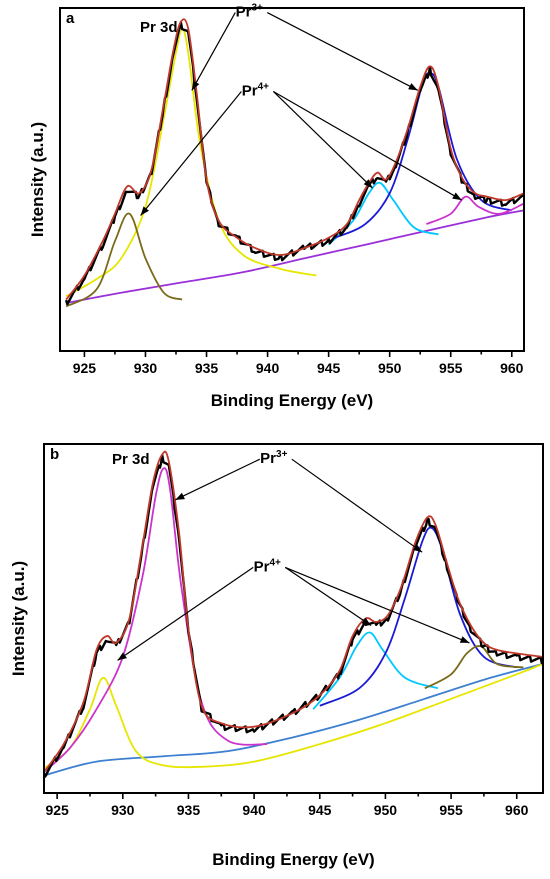 The height and width of the screenshot is (879, 550). Describe the element at coordinates (54, 454) in the screenshot. I see `panel-letter: b` at that location.